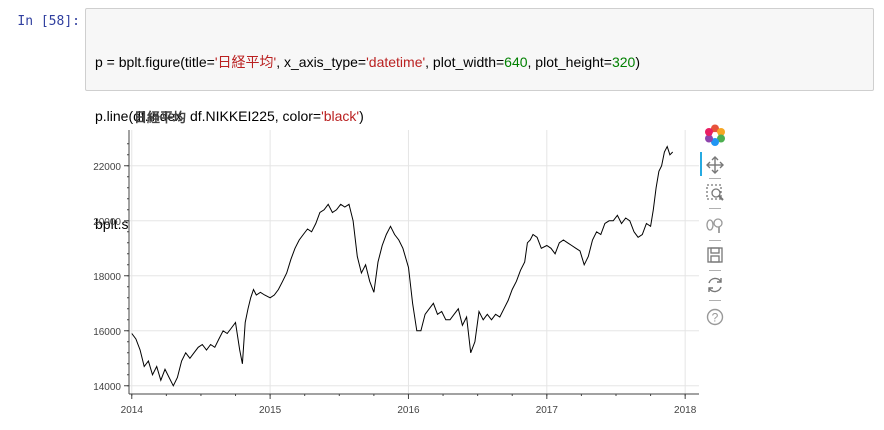  I want to click on y-tick-label: 20000, so click(107, 222).